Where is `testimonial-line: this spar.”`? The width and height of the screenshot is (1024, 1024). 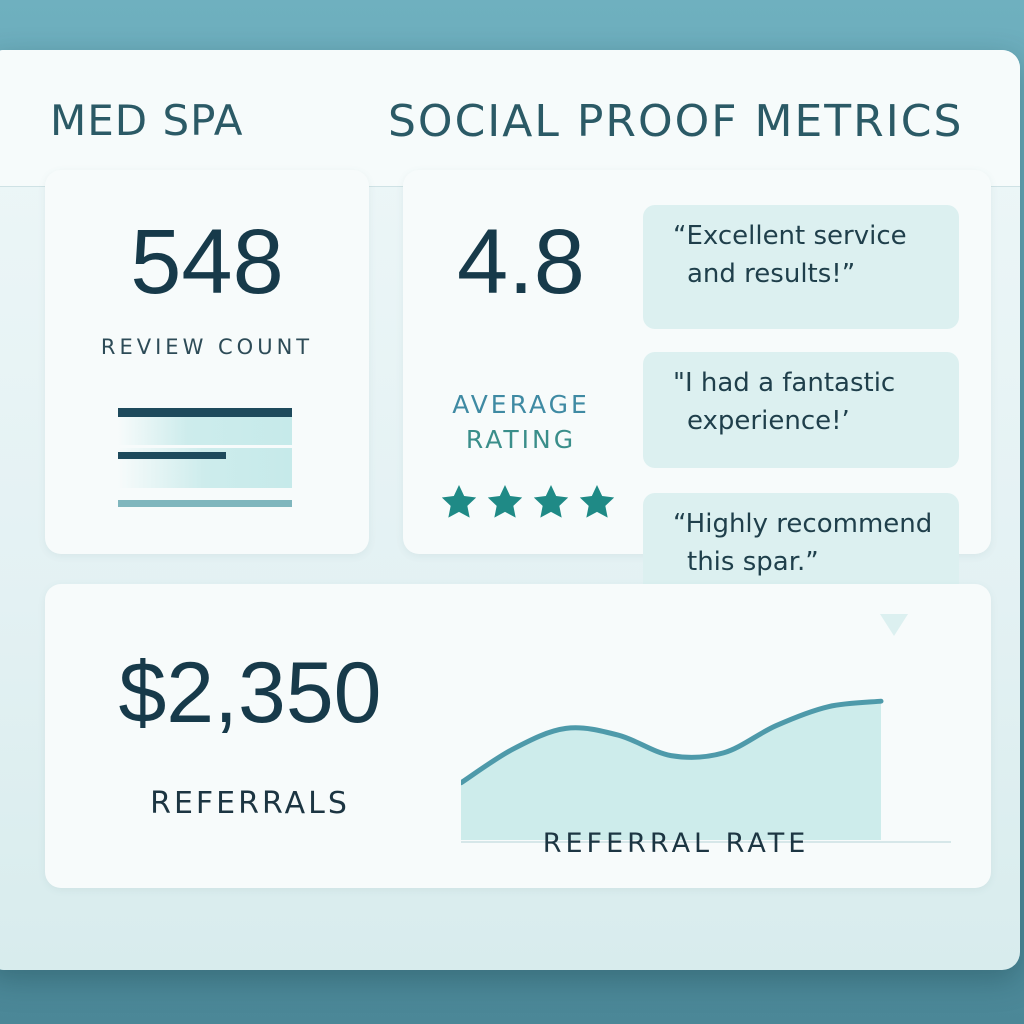 testimonial-line: this spar.” is located at coordinates (753, 562).